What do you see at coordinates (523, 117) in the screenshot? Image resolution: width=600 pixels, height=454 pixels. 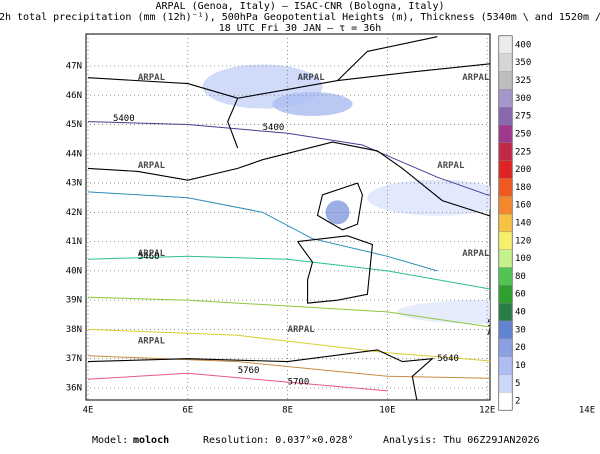 I see `colorbar-label: 275` at bounding box center [523, 117].